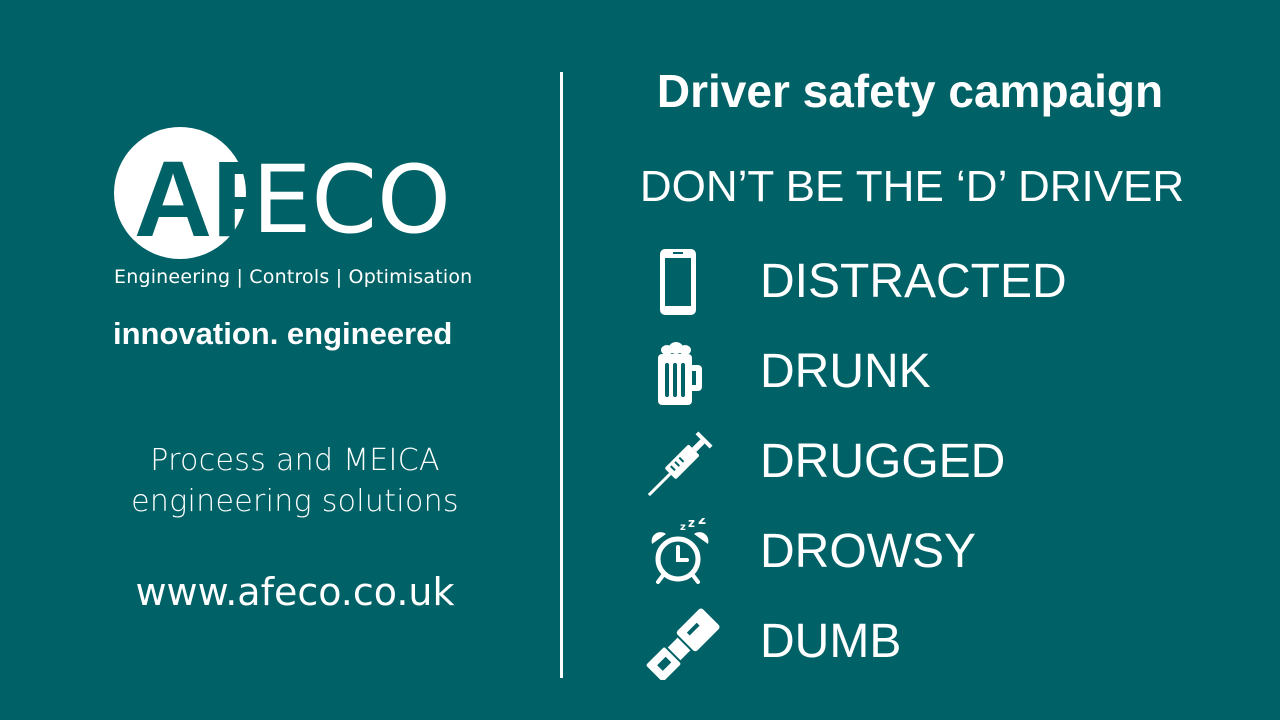 This screenshot has height=720, width=1280. What do you see at coordinates (845, 371) in the screenshot?
I see `item-label: DRUNK` at bounding box center [845, 371].